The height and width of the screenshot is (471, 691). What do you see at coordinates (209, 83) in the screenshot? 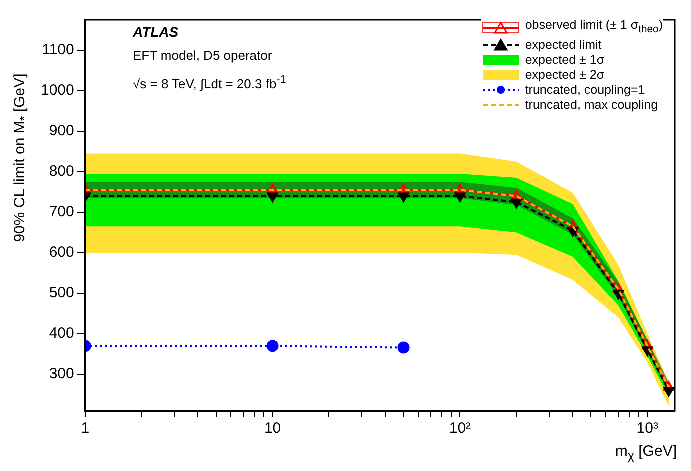
I see `annotation: √s = 8 TeV, ∫Ldt = 20.3 fb$^{-1}$` at bounding box center [209, 83].